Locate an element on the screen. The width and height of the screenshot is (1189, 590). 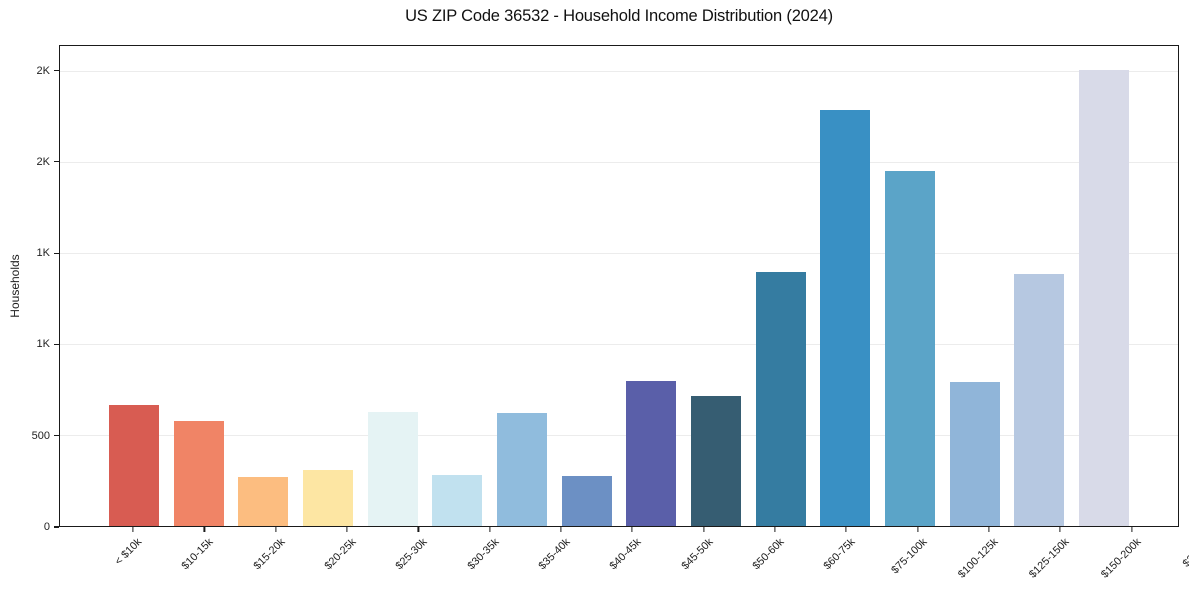
x-slot: $10-15k is located at coordinates (204, 557).